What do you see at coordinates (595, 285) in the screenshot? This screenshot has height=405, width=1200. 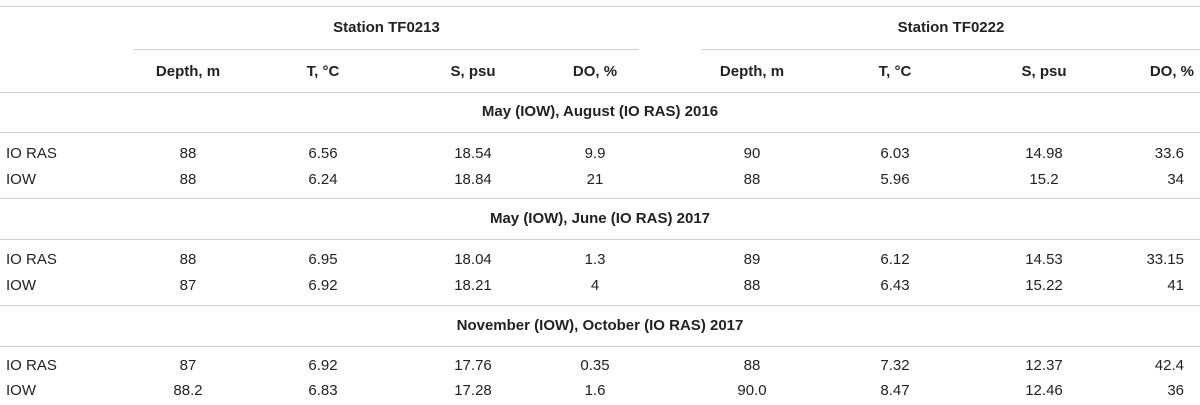 I see `table-cell: 4` at bounding box center [595, 285].